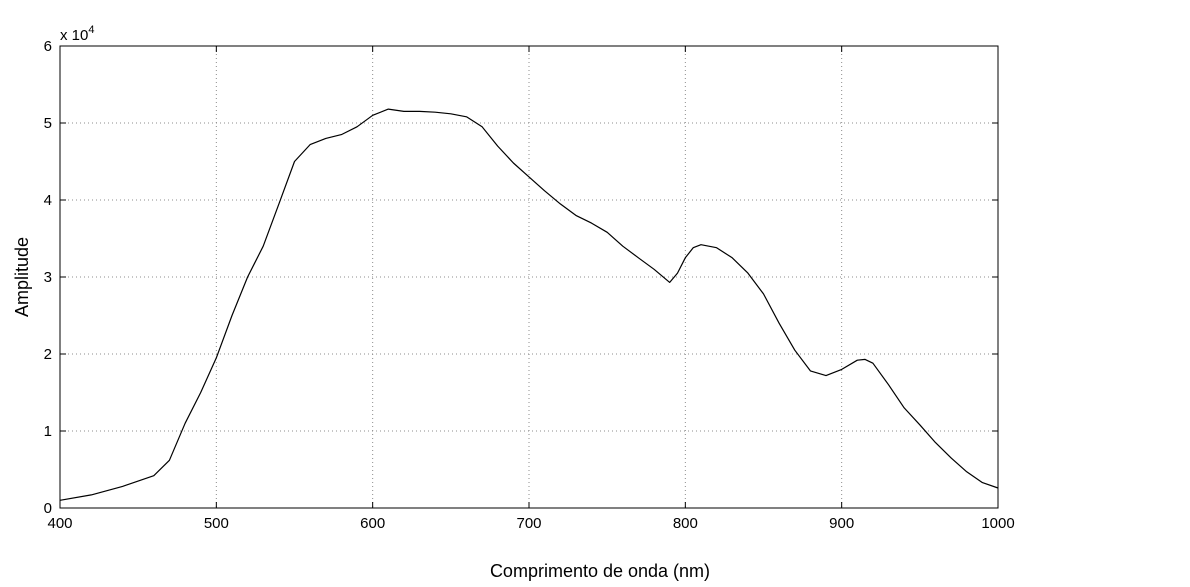 The width and height of the screenshot is (1190, 587). Describe the element at coordinates (841, 523) in the screenshot. I see `x-tick-label: 900` at that location.